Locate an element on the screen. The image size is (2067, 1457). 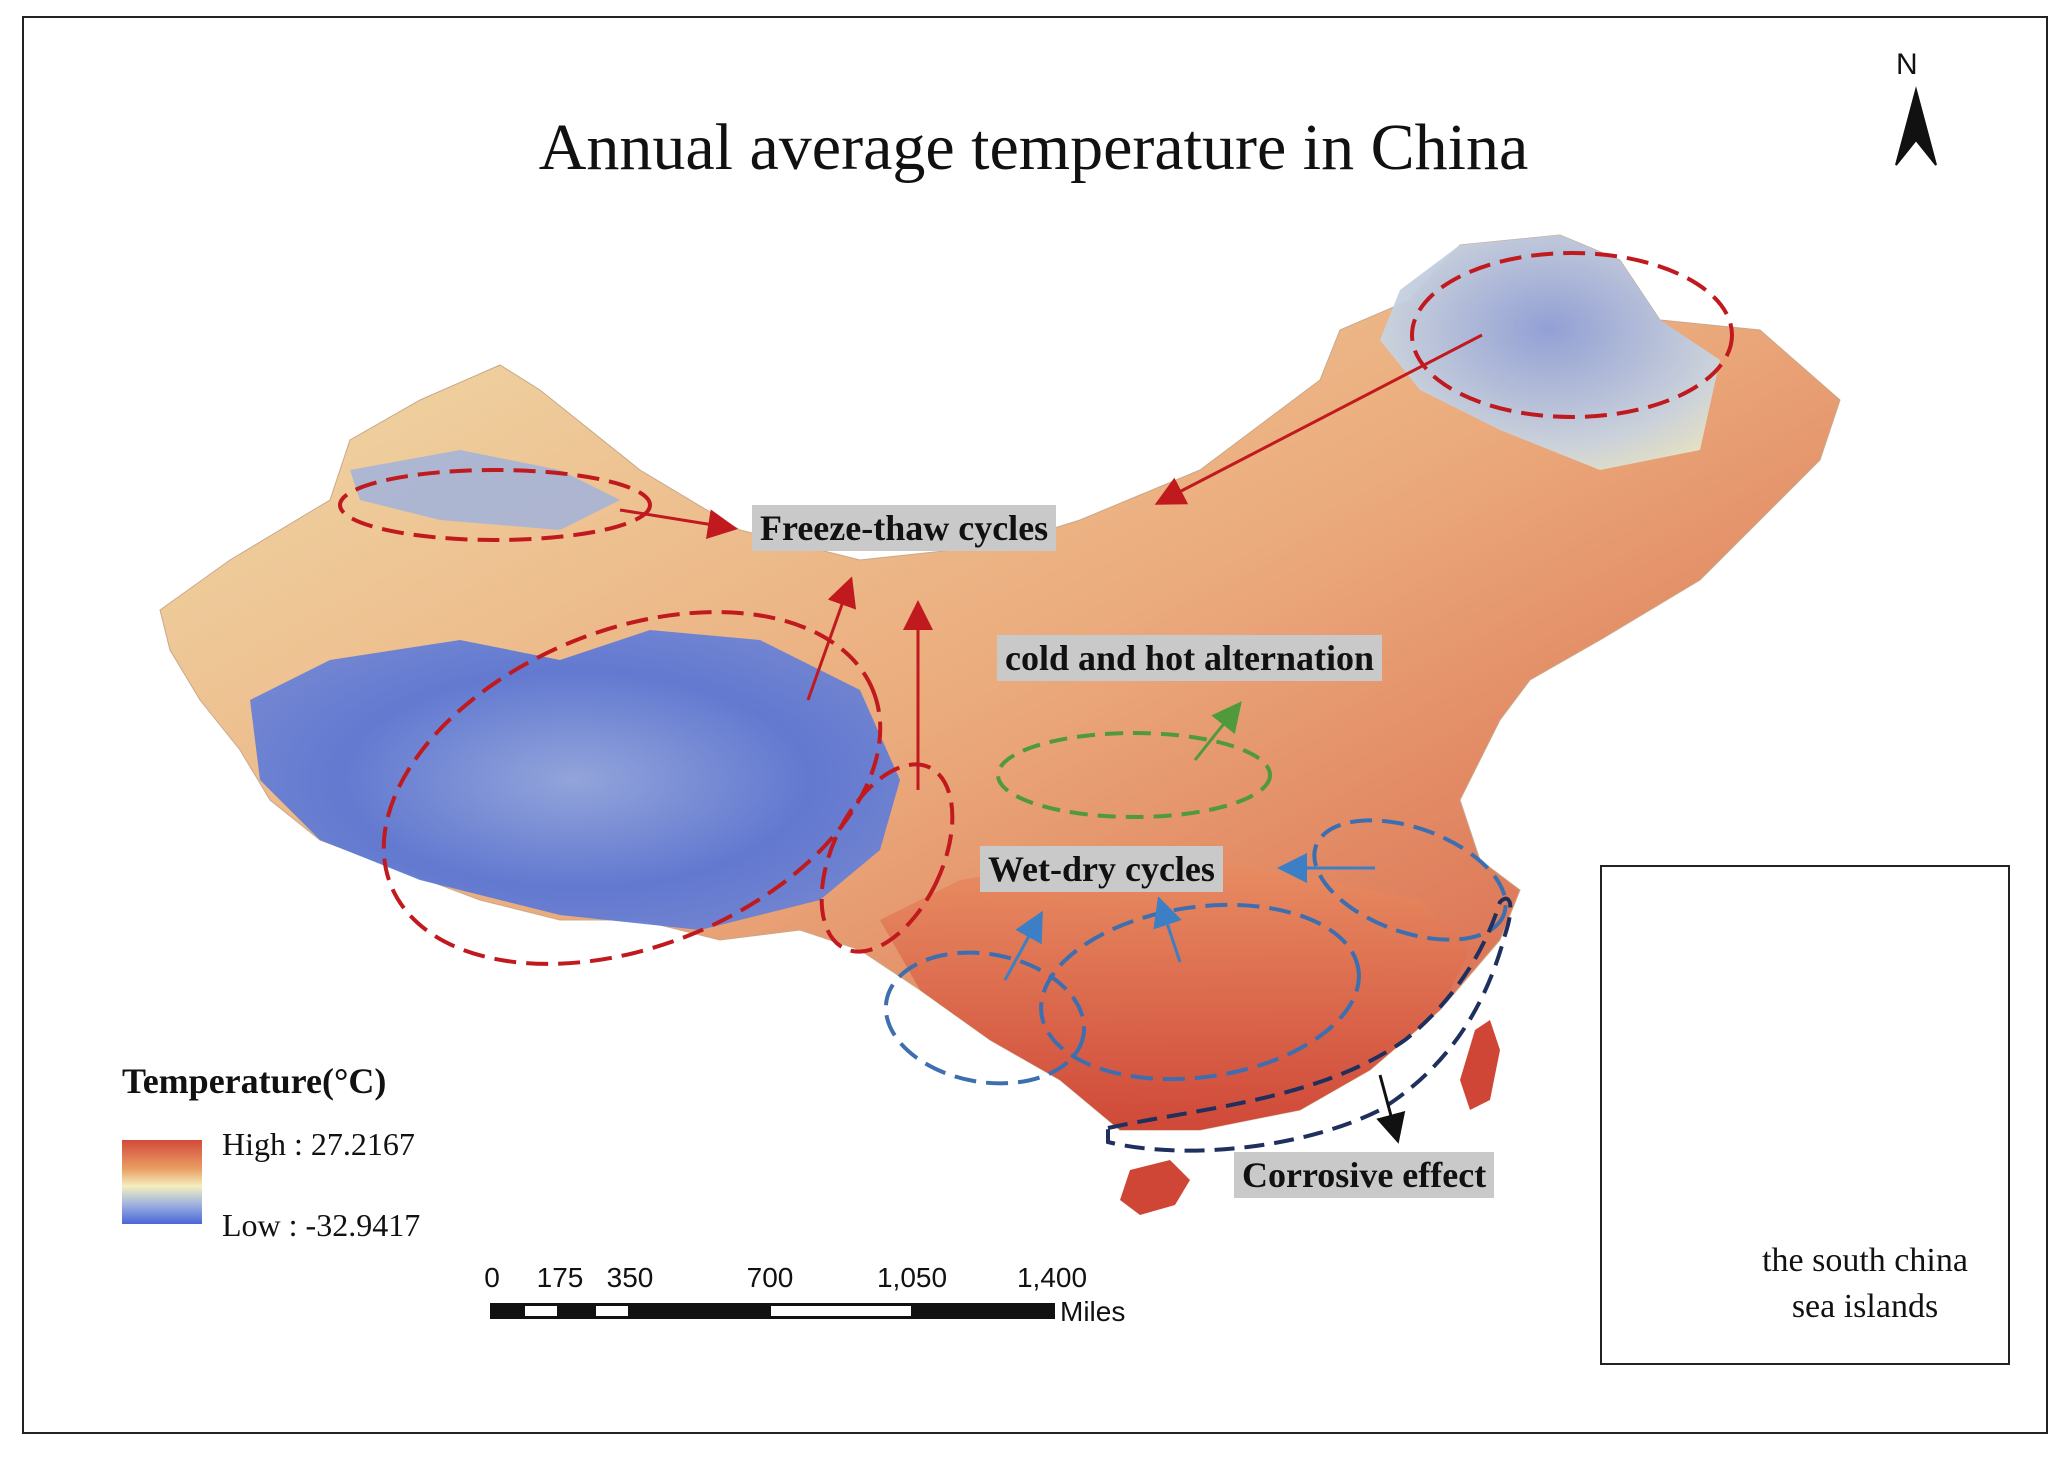
freeze-thaw-ellipse-northeast is located at coordinates (1572, 335).